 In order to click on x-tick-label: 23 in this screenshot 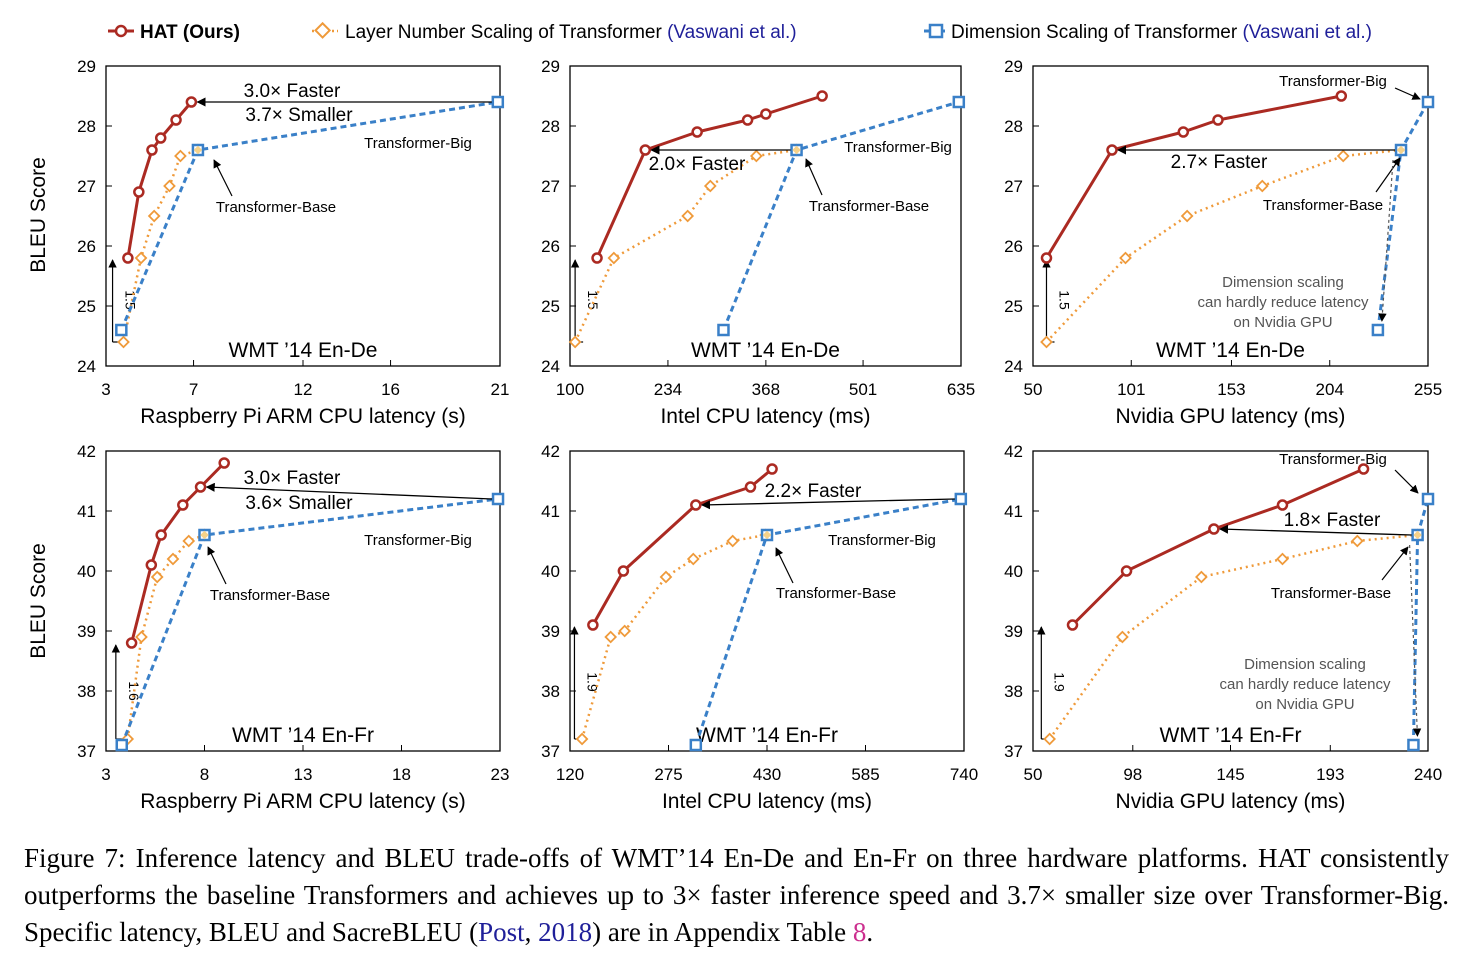, I will do `click(500, 774)`.